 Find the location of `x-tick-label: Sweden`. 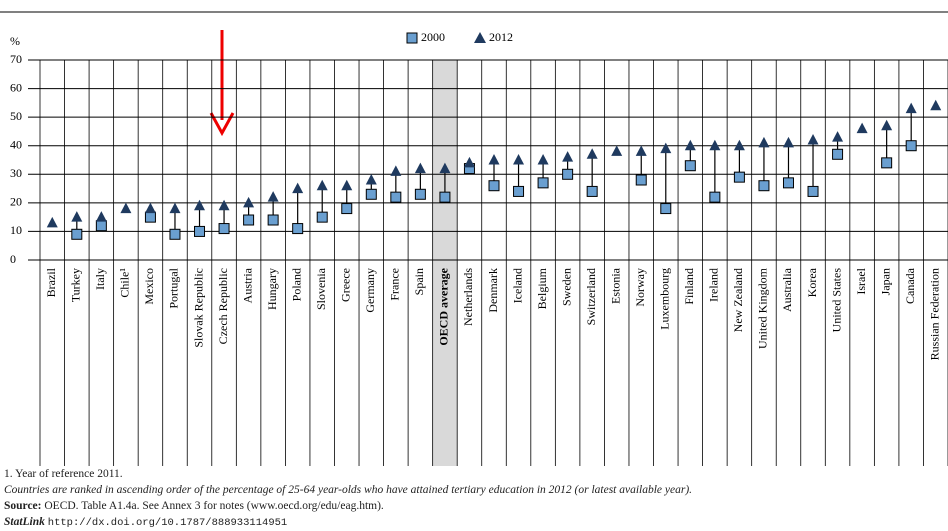

x-tick-label: Sweden is located at coordinates (566, 287).